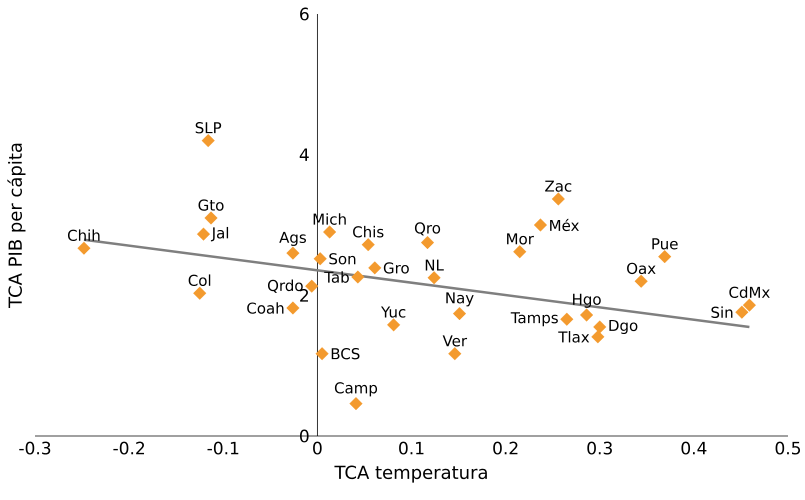 The width and height of the screenshot is (805, 500). I want to click on annotation: Oax, so click(641, 268).